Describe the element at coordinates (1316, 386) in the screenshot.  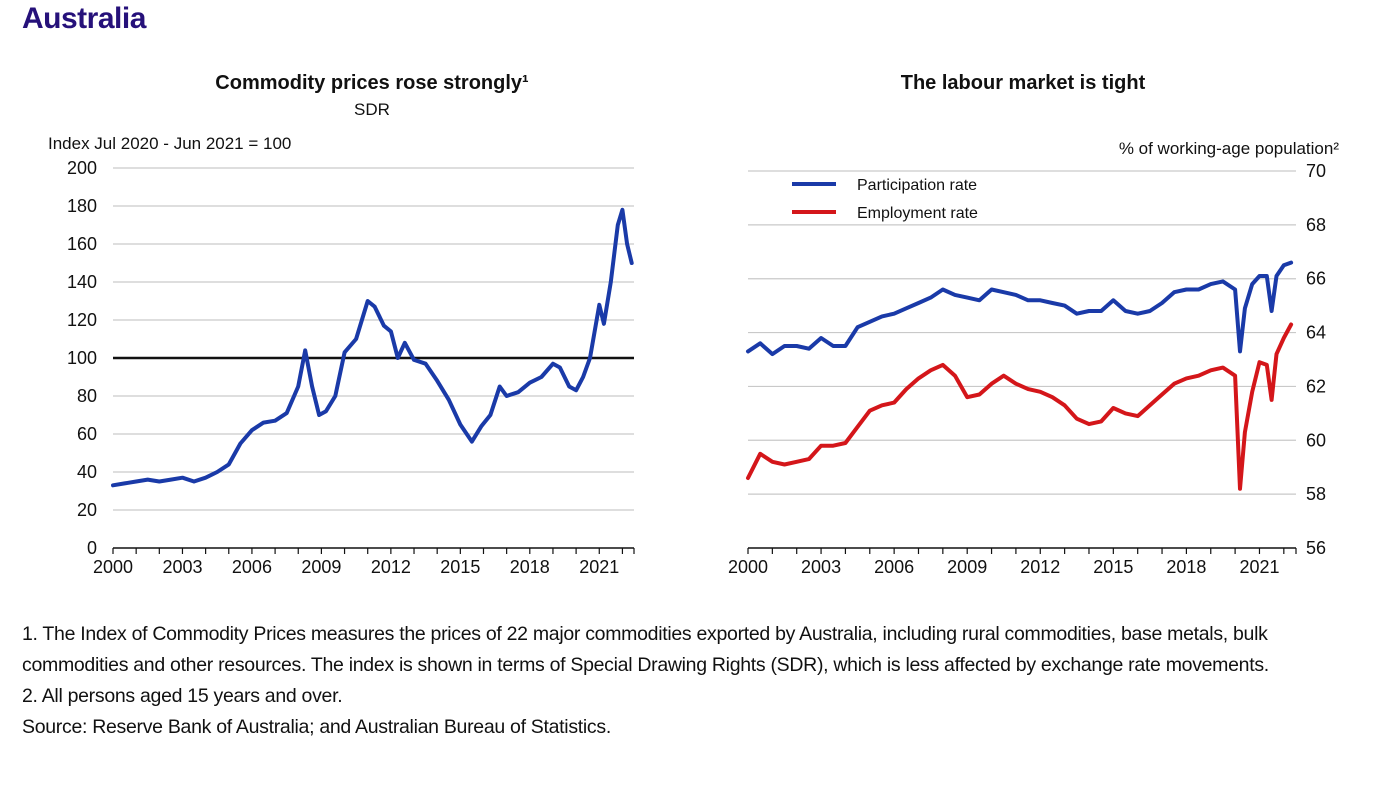
I see `y-tick-label: 62` at that location.